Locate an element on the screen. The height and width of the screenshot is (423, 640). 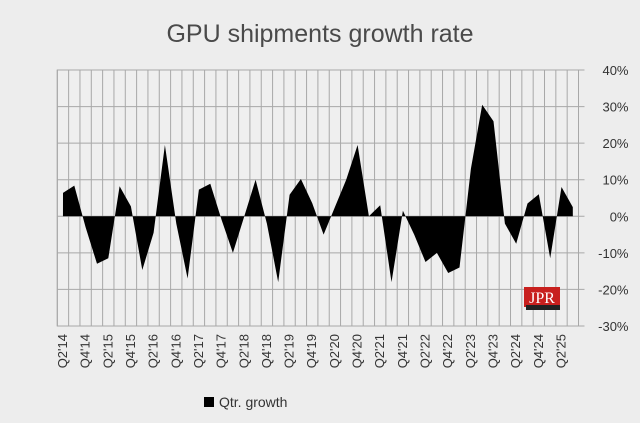
jpr-logo: JPR is located at coordinates (542, 298).